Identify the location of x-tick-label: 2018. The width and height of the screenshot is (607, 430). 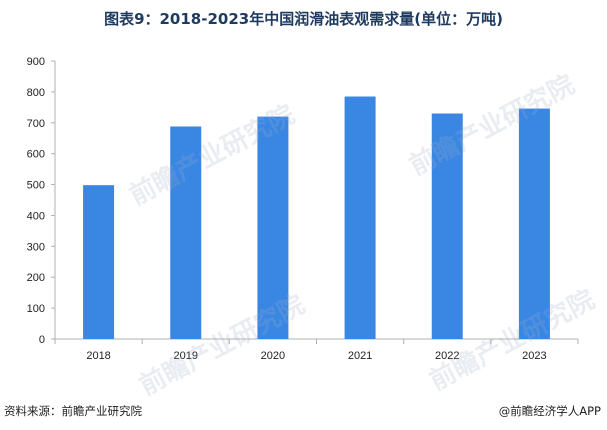
(98, 356).